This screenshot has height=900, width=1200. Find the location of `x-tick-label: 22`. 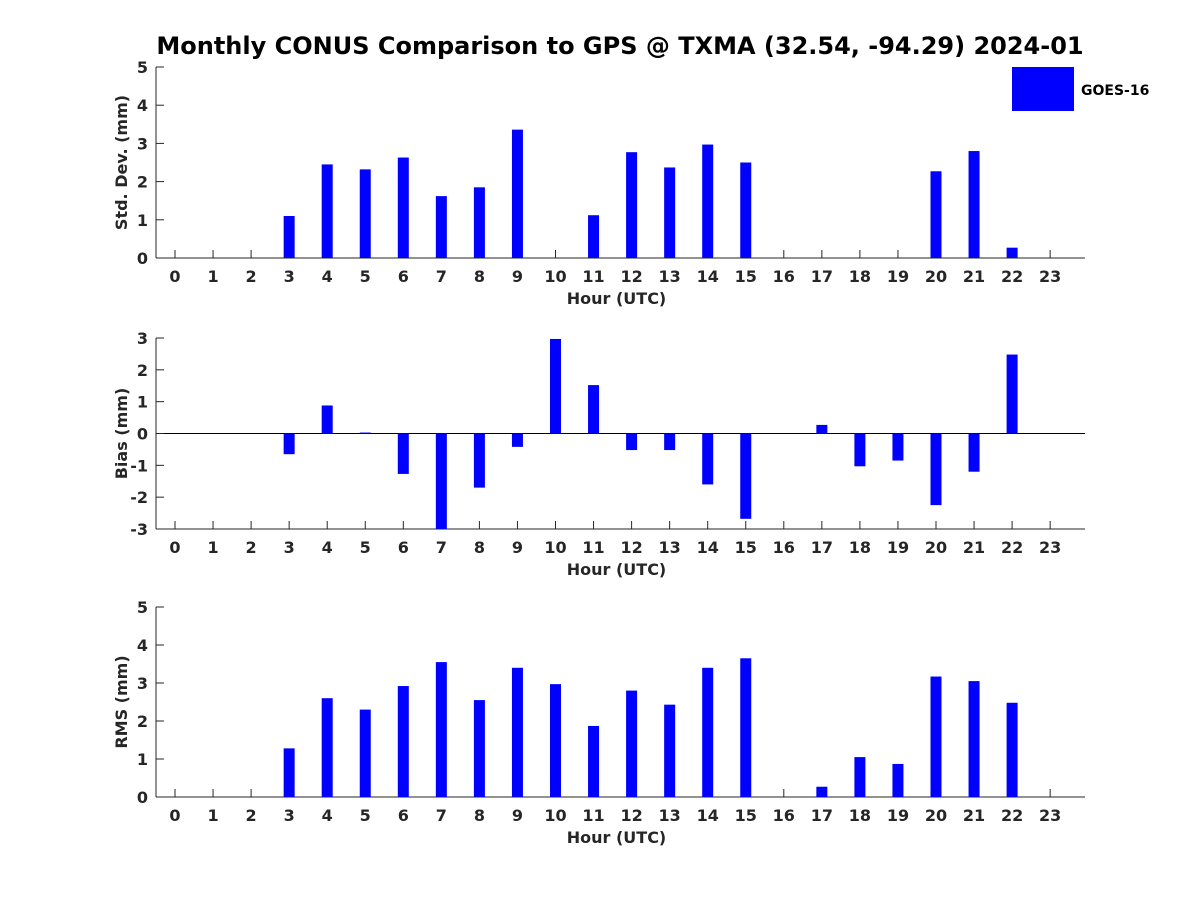

x-tick-label: 22 is located at coordinates (1012, 815).